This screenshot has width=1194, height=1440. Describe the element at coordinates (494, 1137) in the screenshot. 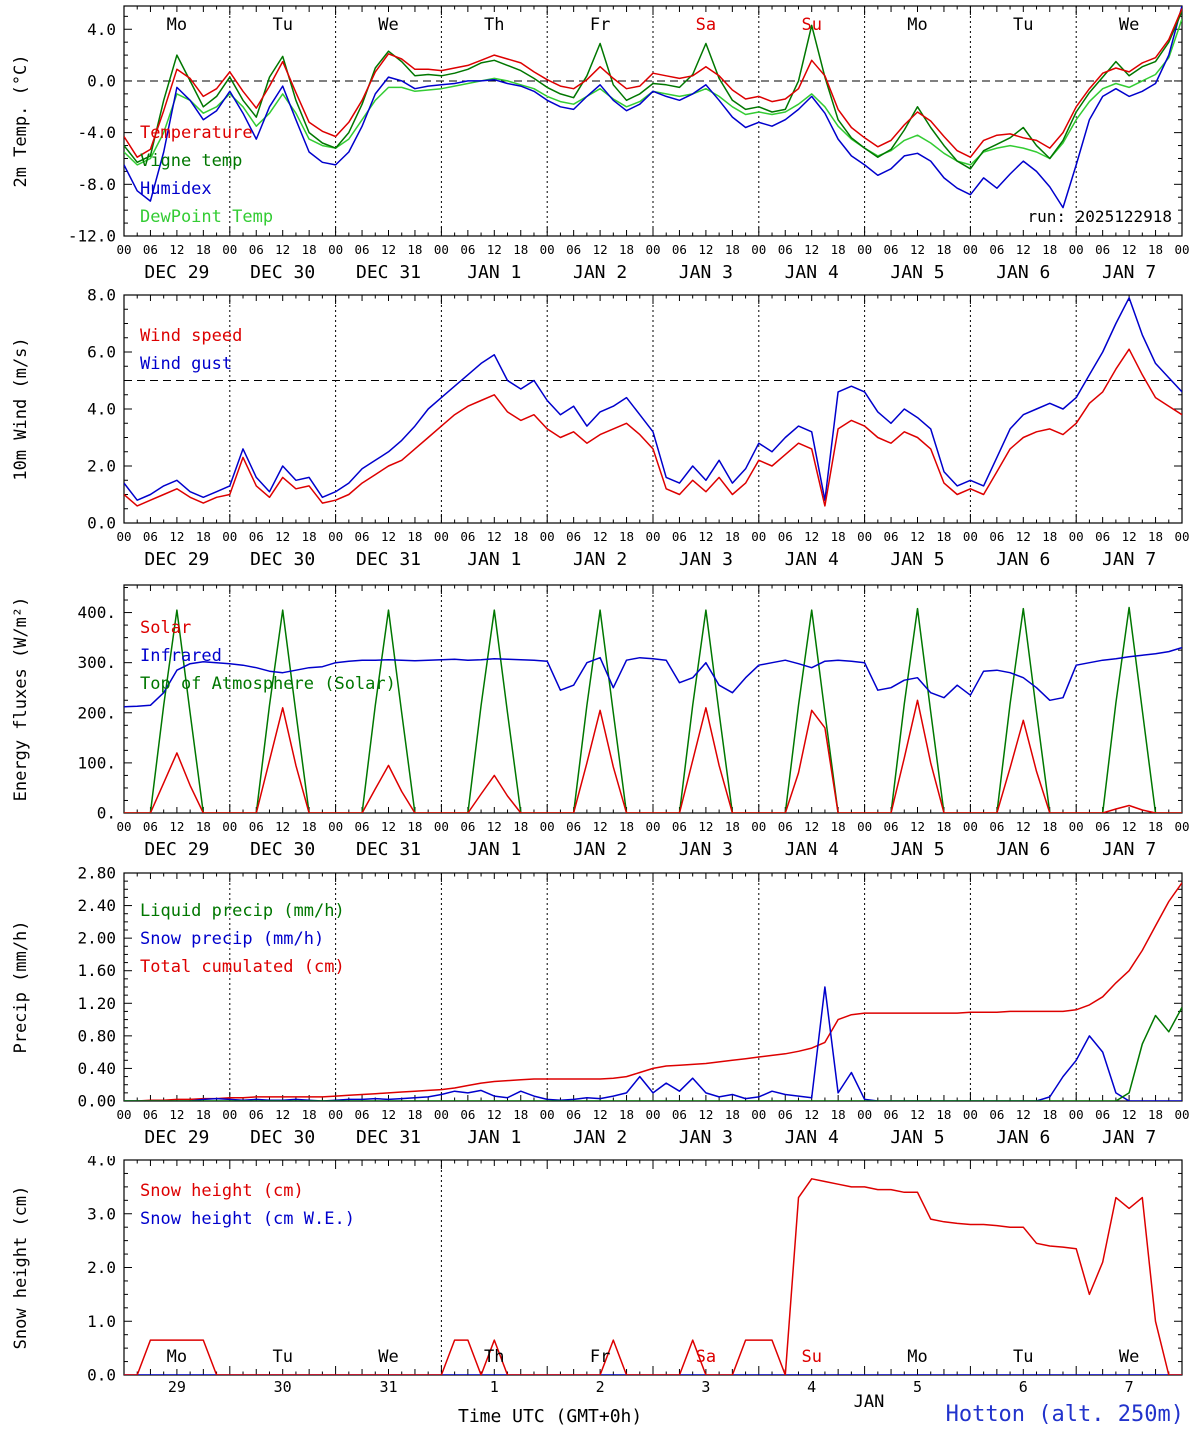

I see `date-label: JAN 1` at that location.